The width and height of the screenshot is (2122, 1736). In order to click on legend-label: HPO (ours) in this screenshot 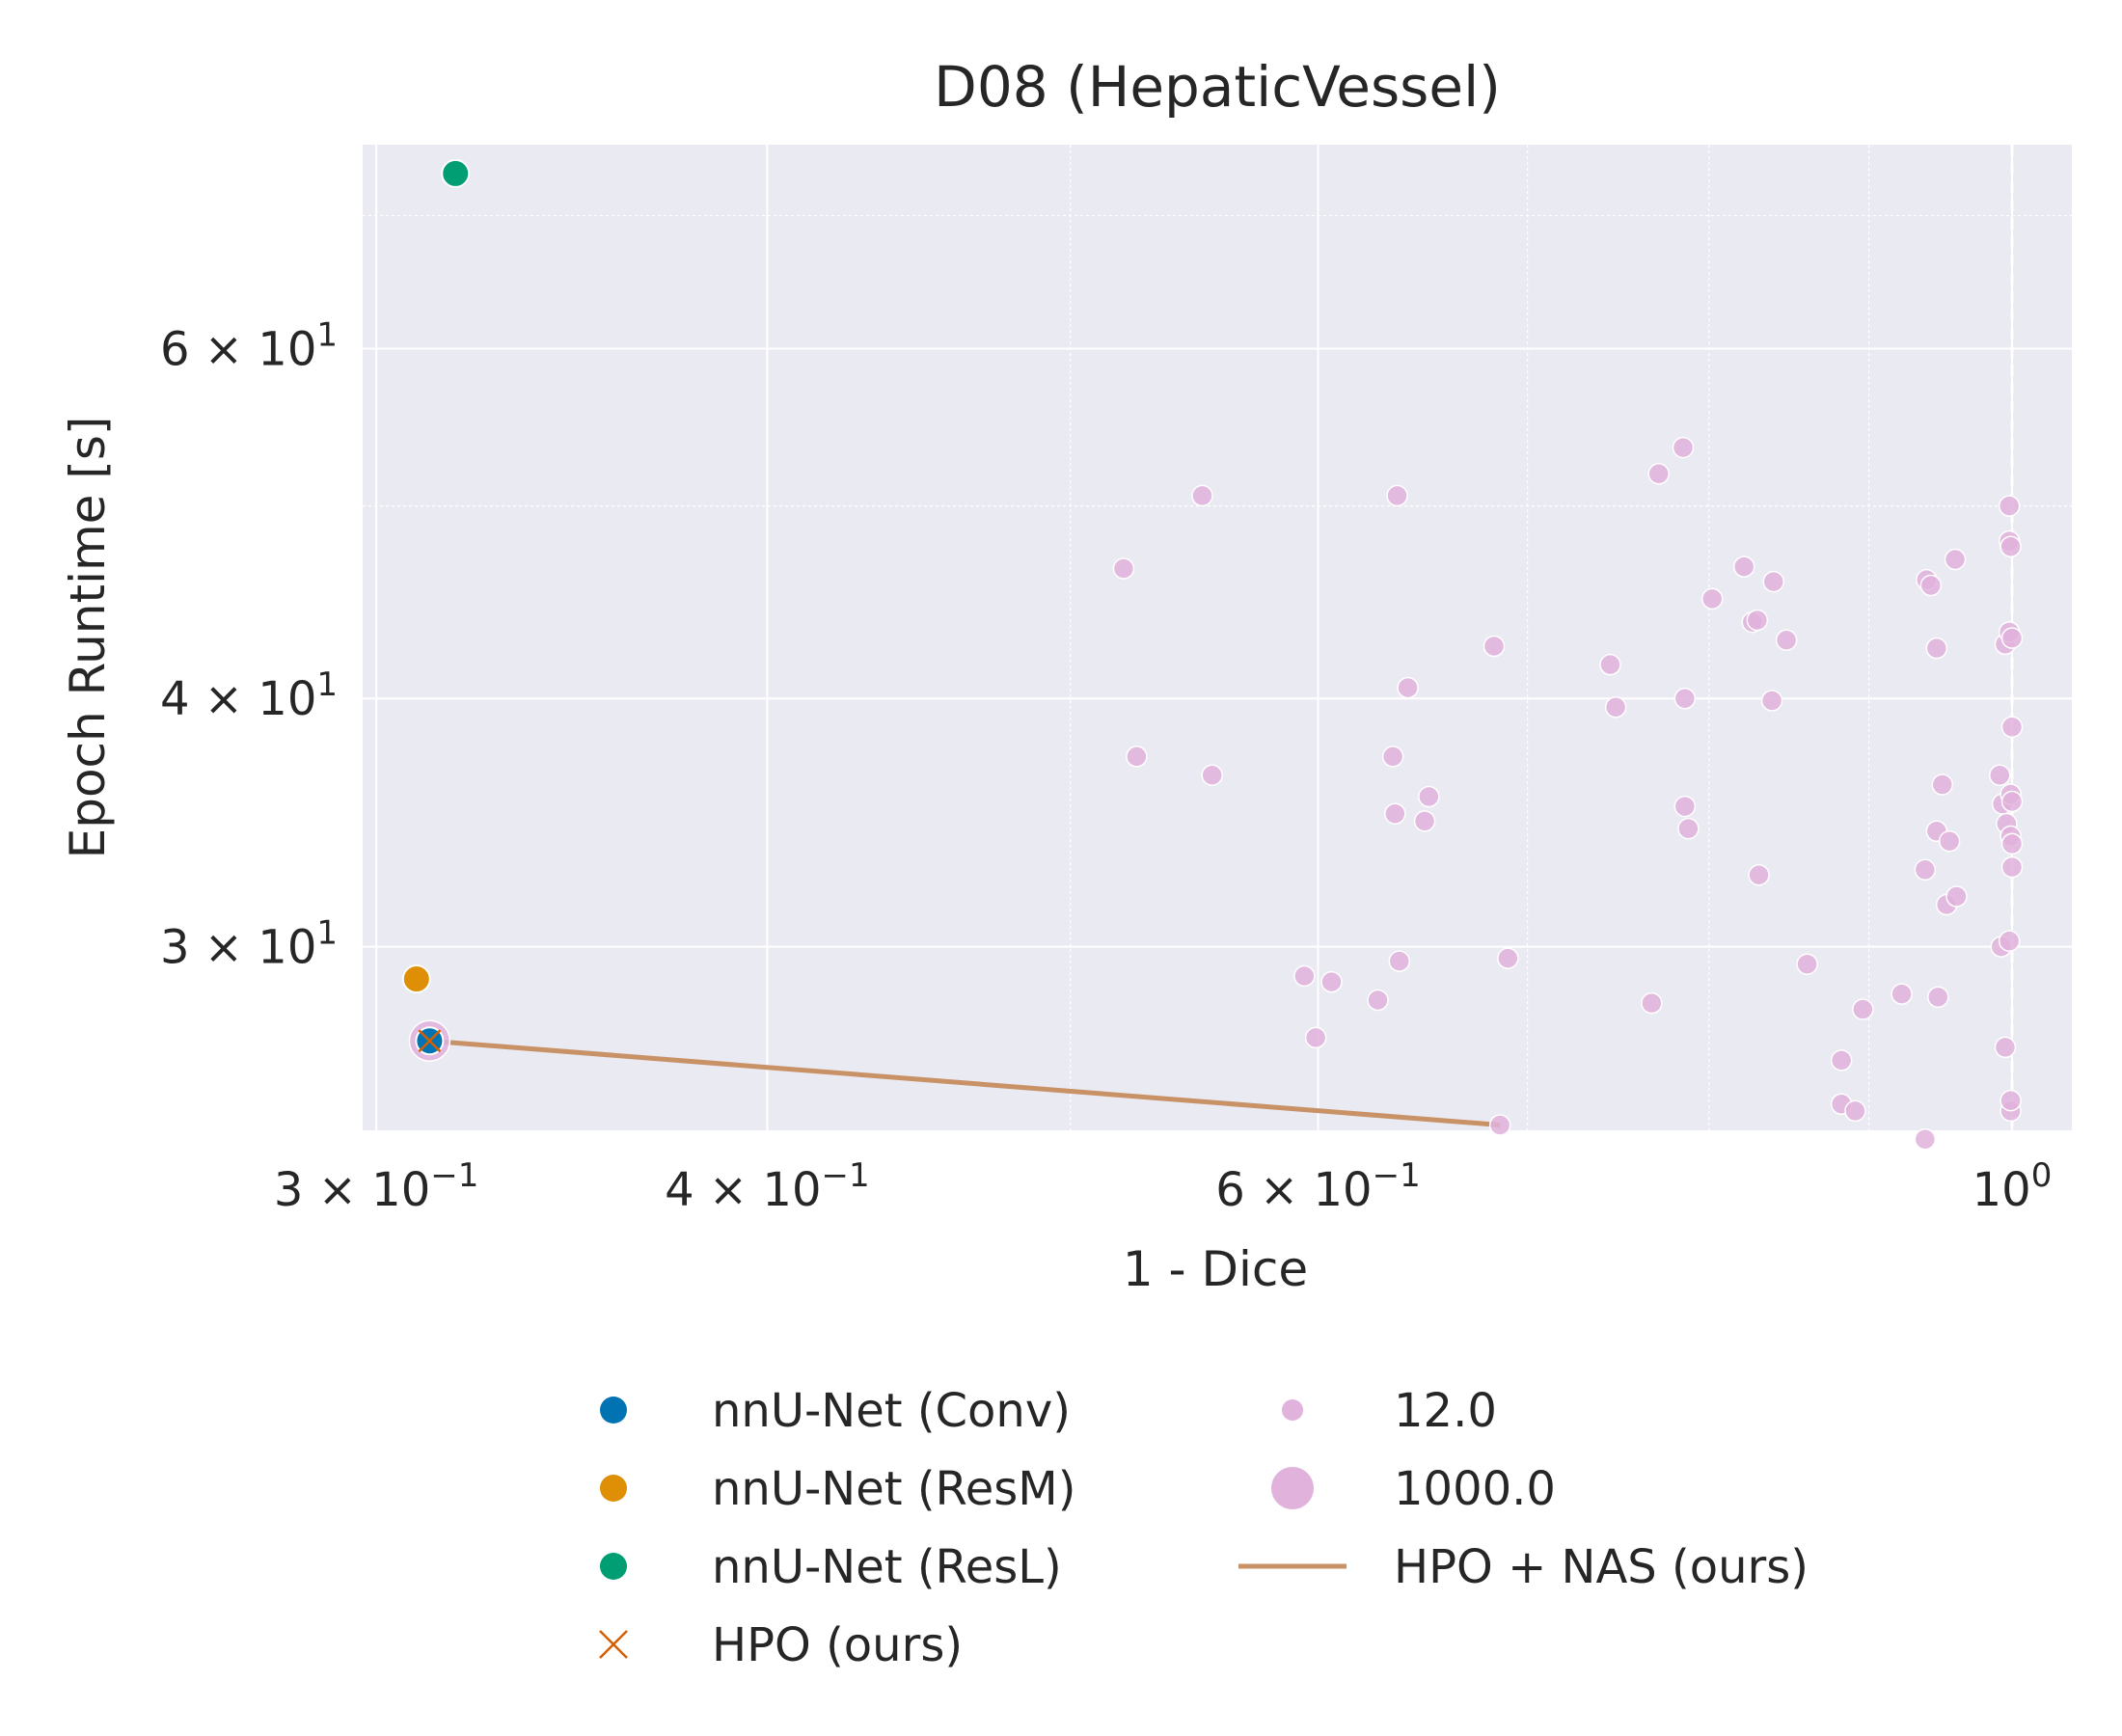, I will do `click(838, 1645)`.